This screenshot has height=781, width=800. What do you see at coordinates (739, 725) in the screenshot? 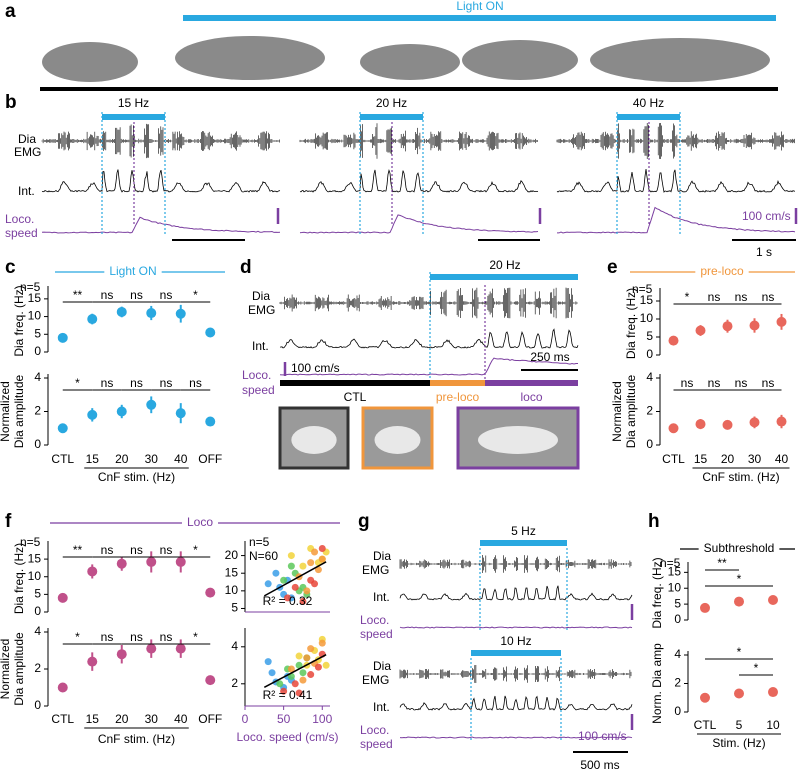
I see `x-tick-label: 5` at bounding box center [739, 725].